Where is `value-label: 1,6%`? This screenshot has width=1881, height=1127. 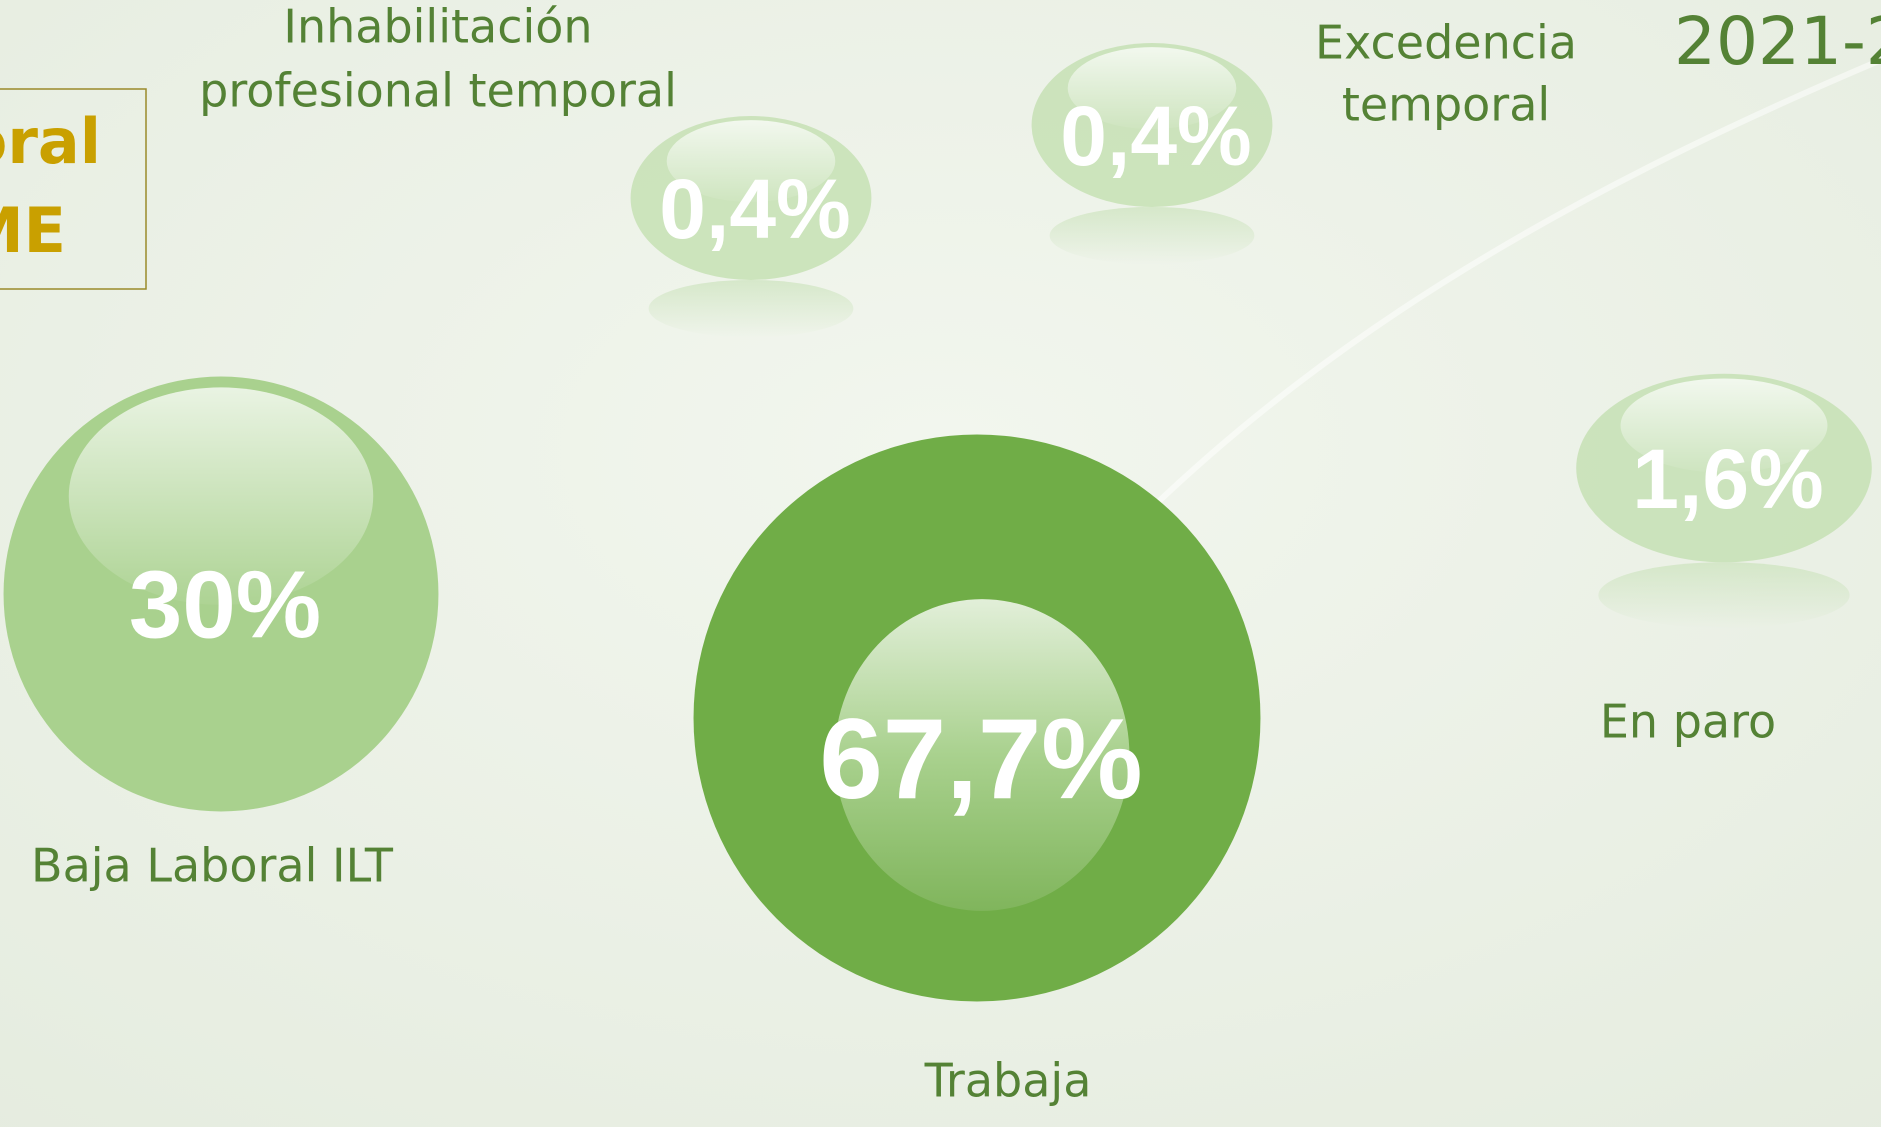
value-label: 1,6% is located at coordinates (1727, 479).